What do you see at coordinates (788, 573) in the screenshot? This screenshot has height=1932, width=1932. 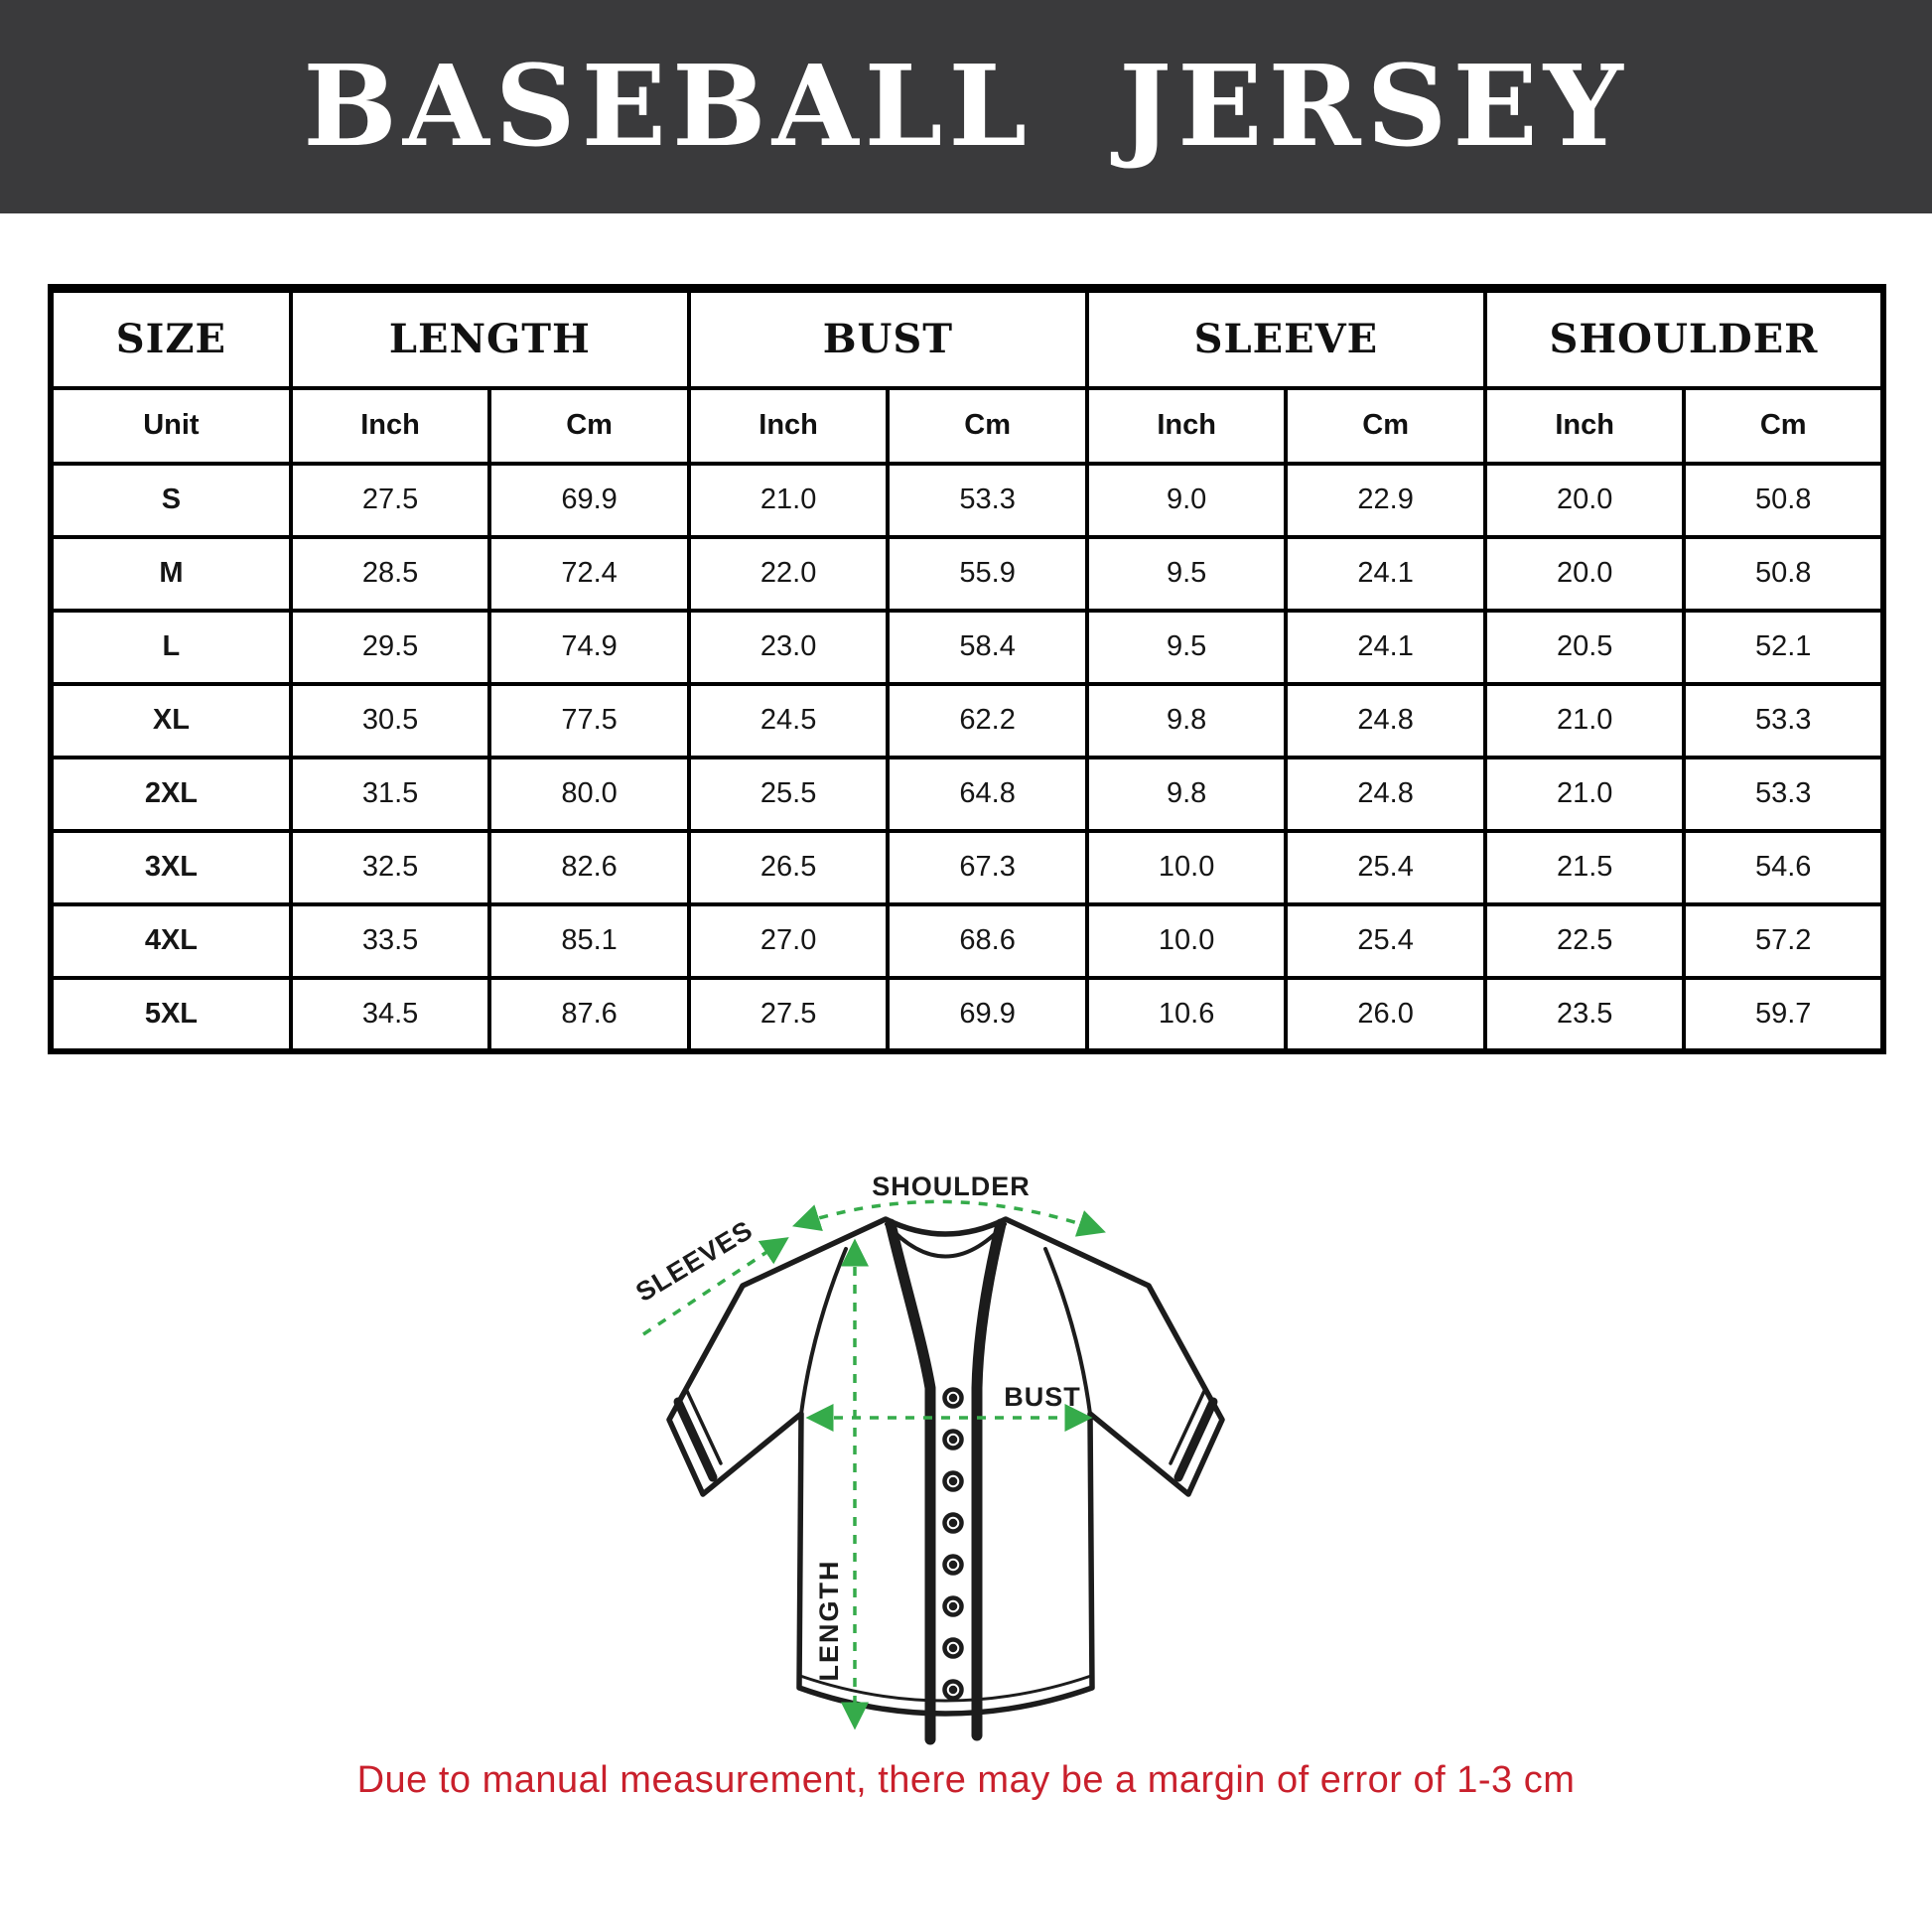 I see `value-cell: 22.0` at bounding box center [788, 573].